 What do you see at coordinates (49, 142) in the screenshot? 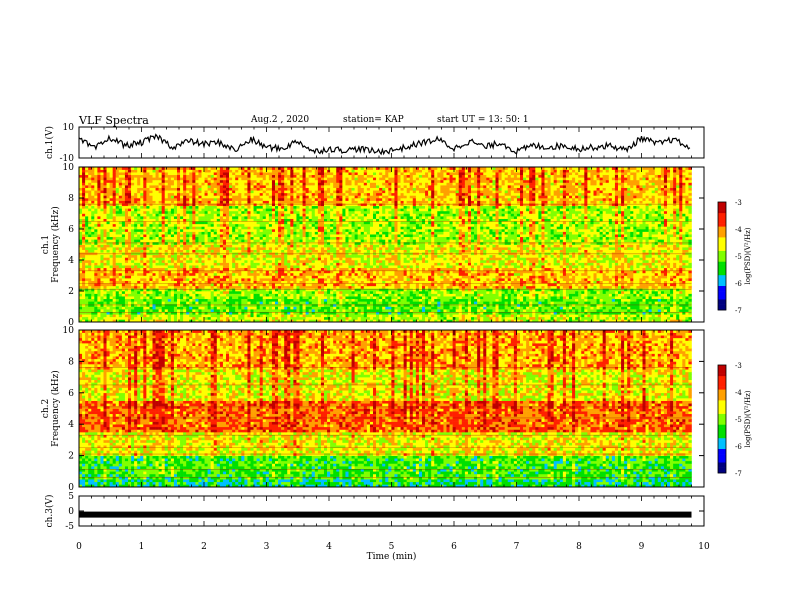
I see `y-axis-label: ch.1(V)` at bounding box center [49, 142].